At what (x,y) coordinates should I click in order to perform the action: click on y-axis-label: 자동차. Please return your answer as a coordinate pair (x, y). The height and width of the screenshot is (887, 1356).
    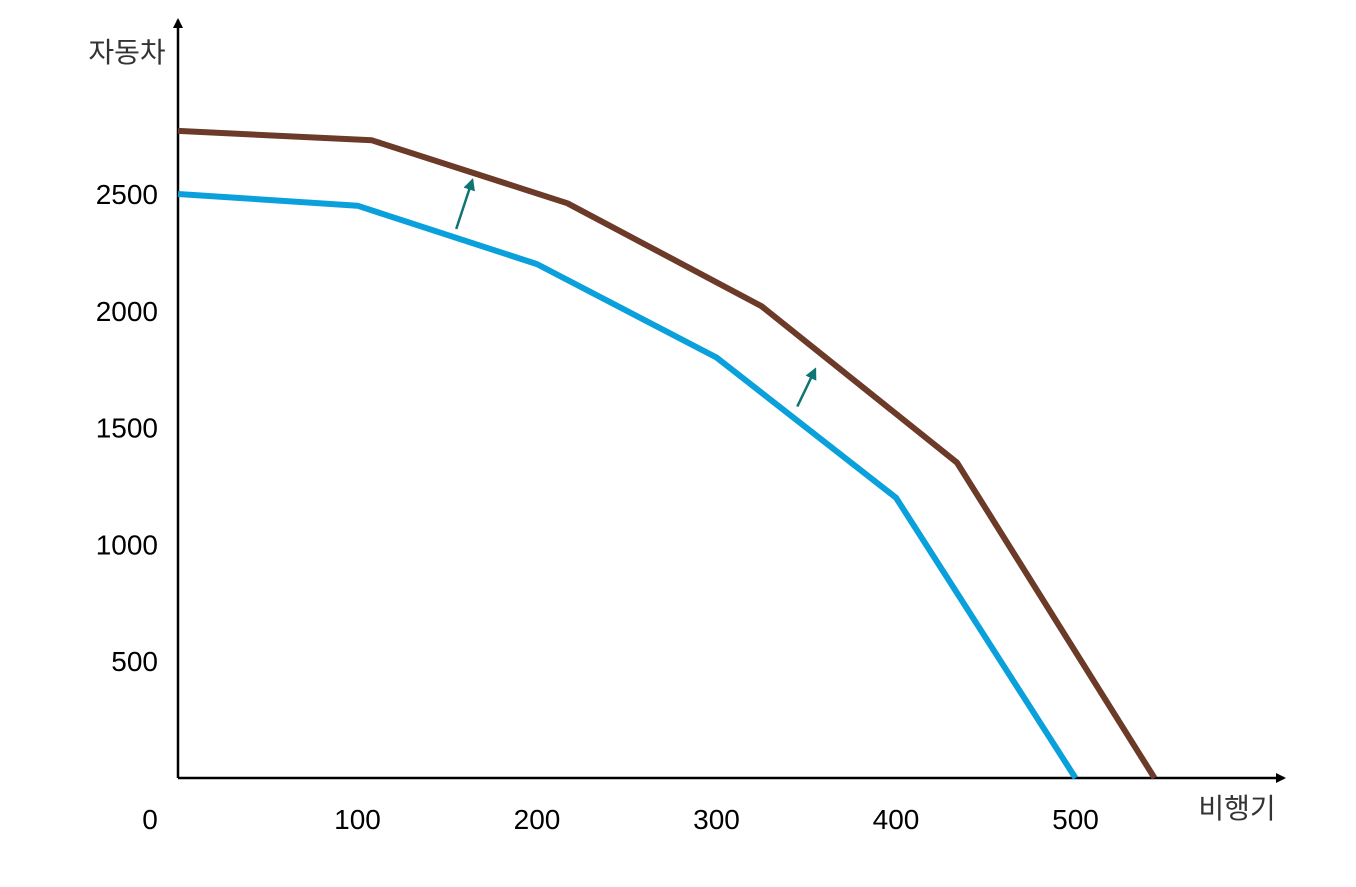
    Looking at the image, I should click on (126, 52).